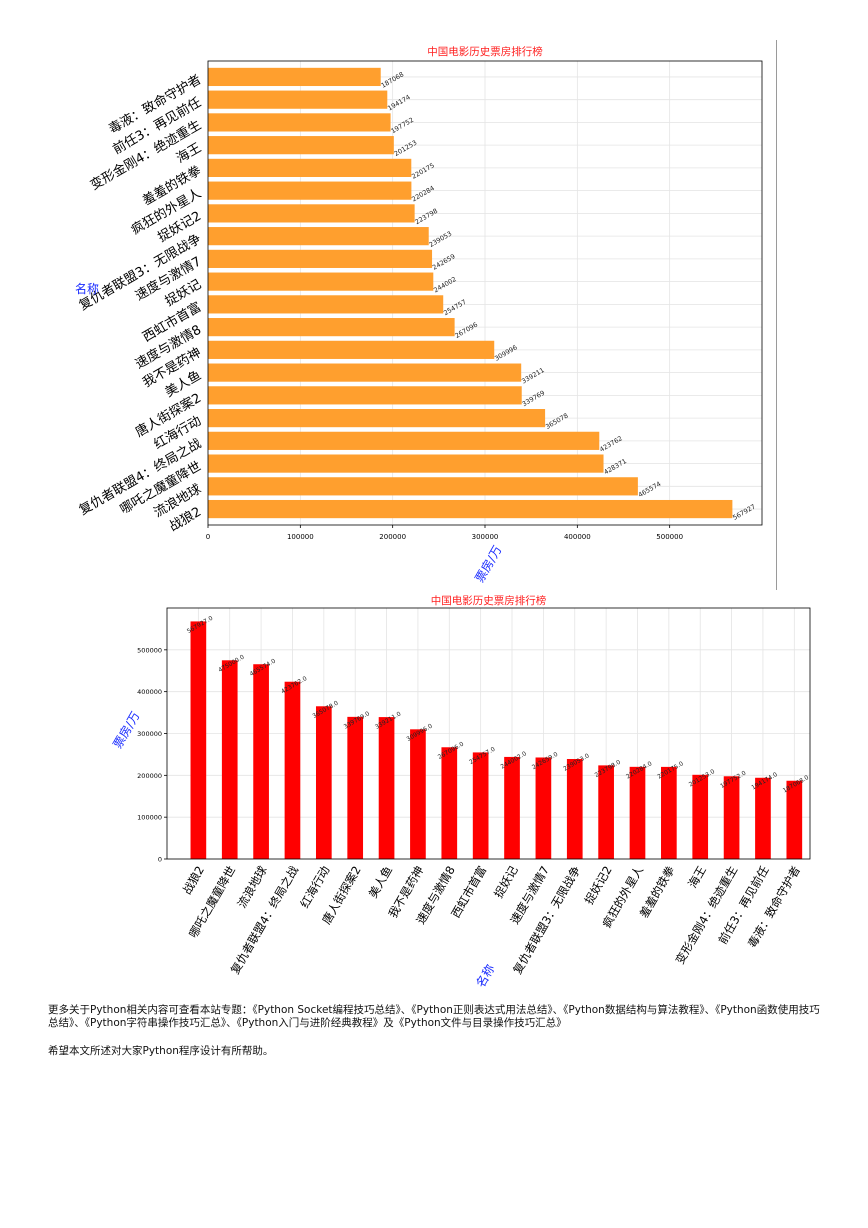 The image size is (868, 1228). I want to click on y-tick-label: 200000, so click(149, 776).